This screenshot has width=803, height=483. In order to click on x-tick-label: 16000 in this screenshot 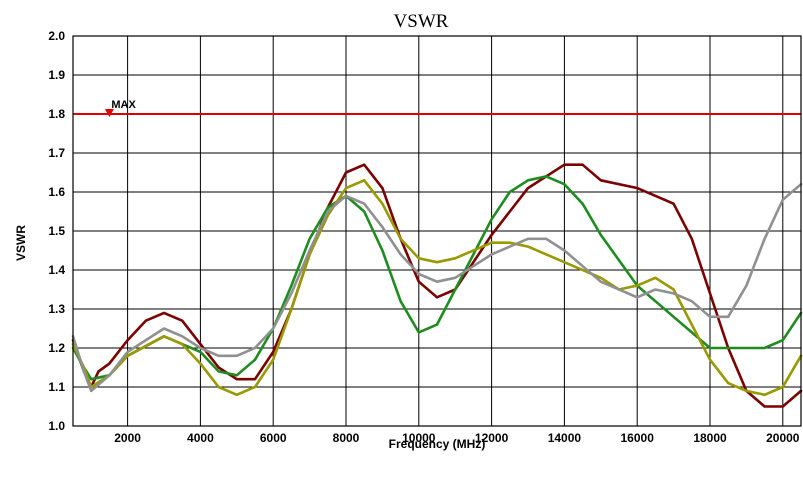, I will do `click(638, 438)`.